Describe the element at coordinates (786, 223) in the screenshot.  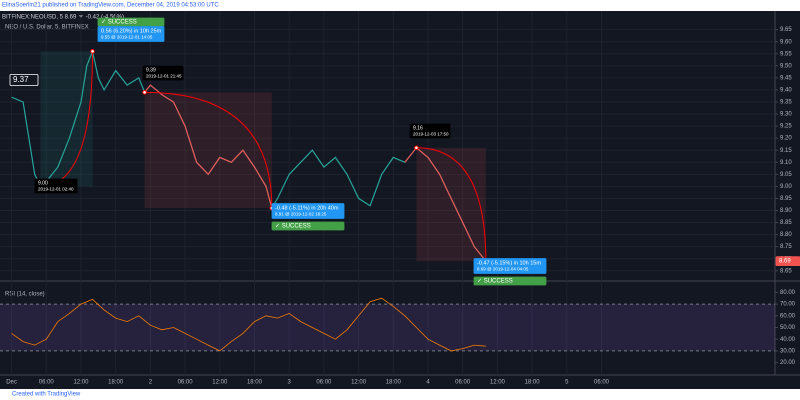
I see `y-tick-label: 8.85` at that location.